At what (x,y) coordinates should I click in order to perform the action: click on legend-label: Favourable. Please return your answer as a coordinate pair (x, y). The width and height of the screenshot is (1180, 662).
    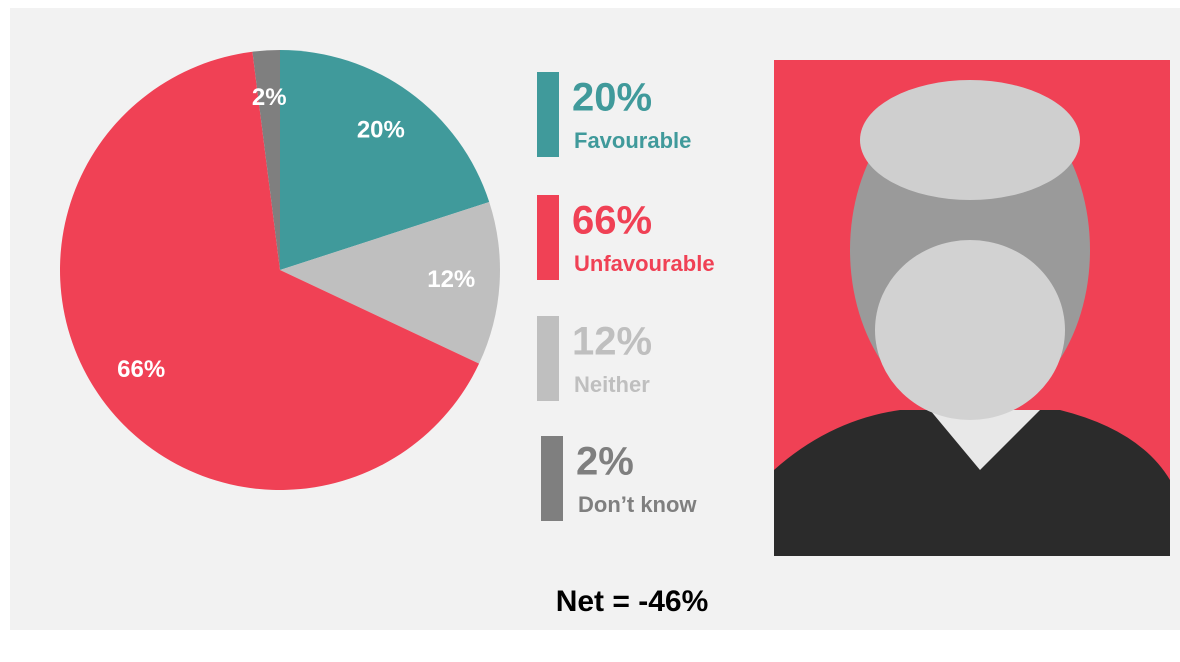
    Looking at the image, I should click on (632, 140).